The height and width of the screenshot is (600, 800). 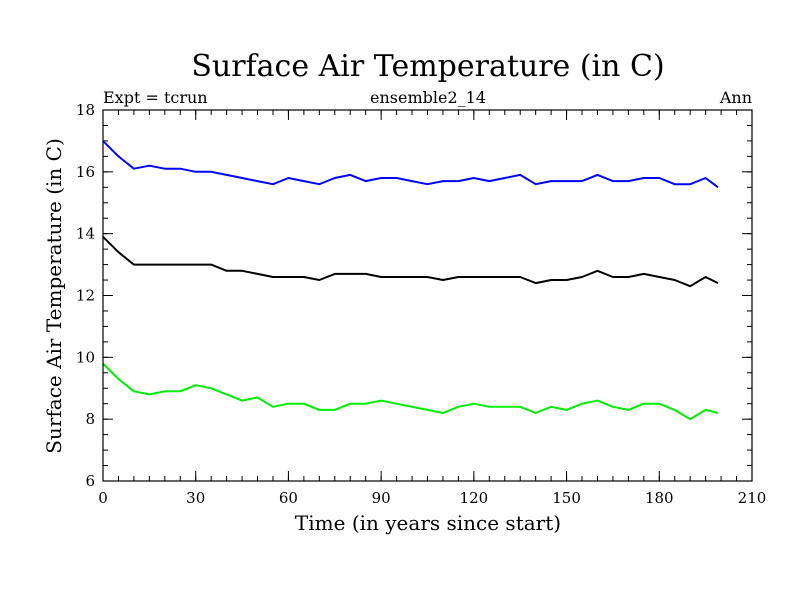 I want to click on y-axis-label: Surface Air Temperature (in C), so click(x=54, y=296).